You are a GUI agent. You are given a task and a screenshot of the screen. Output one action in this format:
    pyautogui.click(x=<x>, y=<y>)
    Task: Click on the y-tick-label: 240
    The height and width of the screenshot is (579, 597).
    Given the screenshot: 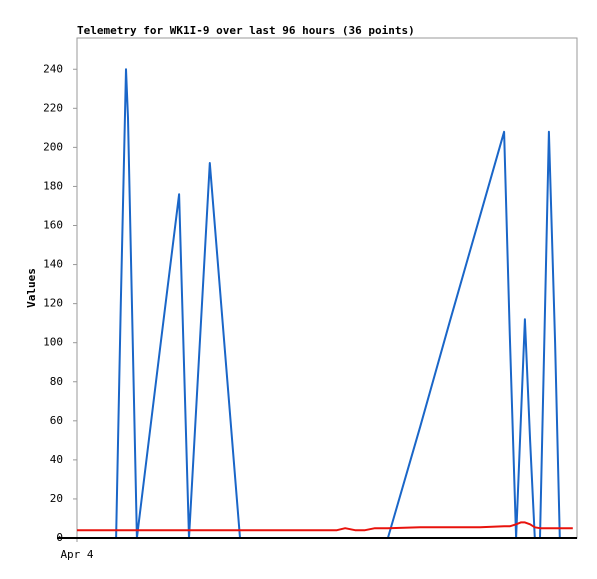 What is the action you would take?
    pyautogui.click(x=53, y=68)
    